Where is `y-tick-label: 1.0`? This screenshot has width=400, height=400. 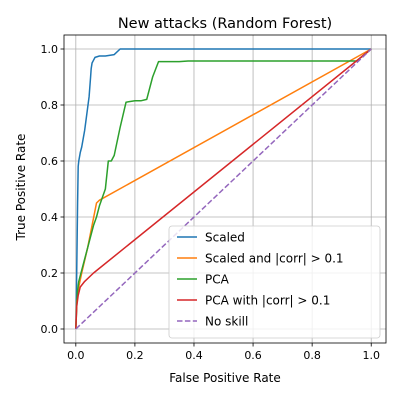
y-tick-label: 1.0 is located at coordinates (50, 49).